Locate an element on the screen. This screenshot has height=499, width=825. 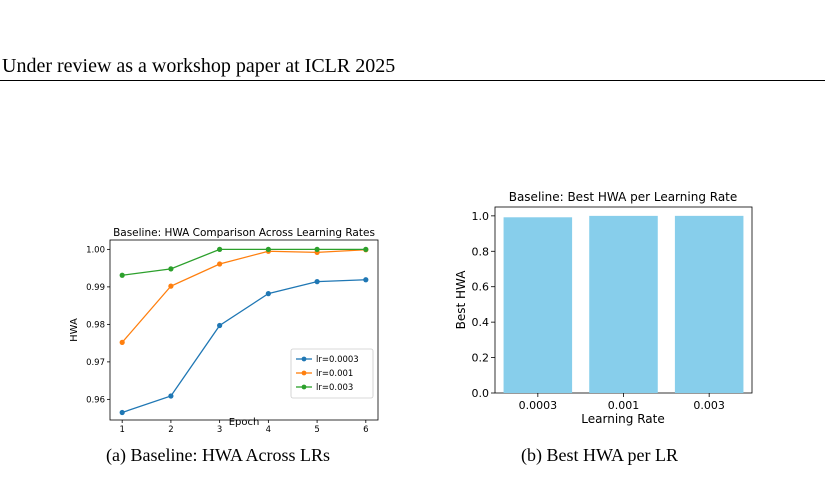
legend-label: lr=0.001 is located at coordinates (334, 374).